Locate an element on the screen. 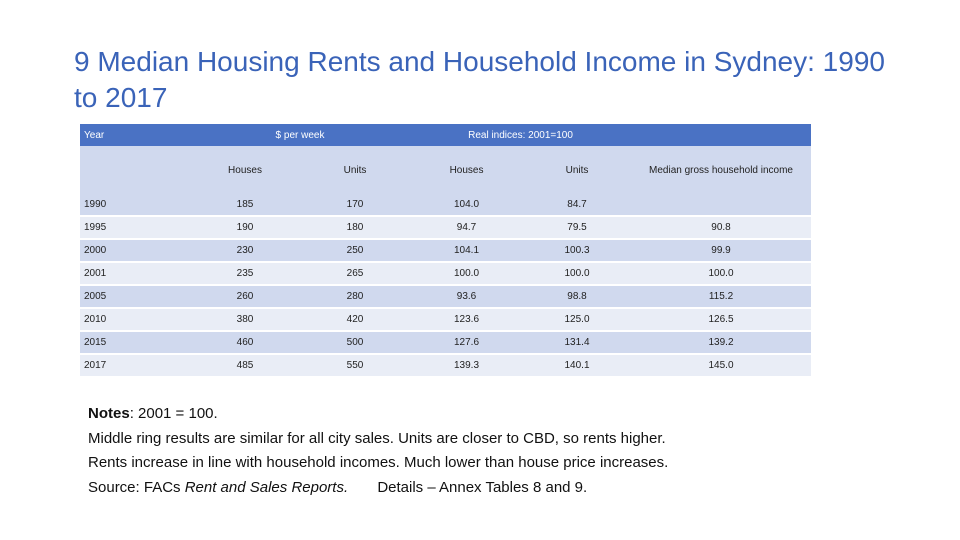 The image size is (960, 540). real-houses-cell: 139.3 is located at coordinates (467, 366).